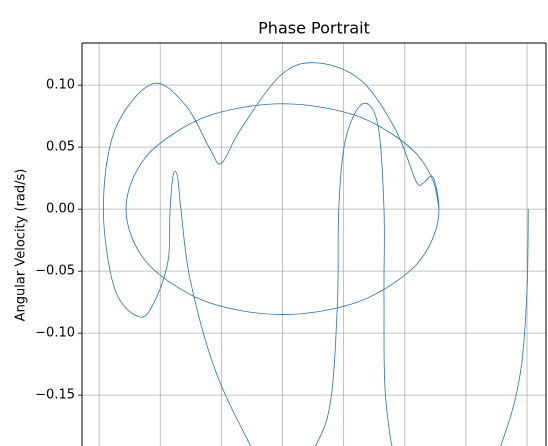 The image size is (548, 446). I want to click on y-tick-label: −0.05, so click(55, 271).